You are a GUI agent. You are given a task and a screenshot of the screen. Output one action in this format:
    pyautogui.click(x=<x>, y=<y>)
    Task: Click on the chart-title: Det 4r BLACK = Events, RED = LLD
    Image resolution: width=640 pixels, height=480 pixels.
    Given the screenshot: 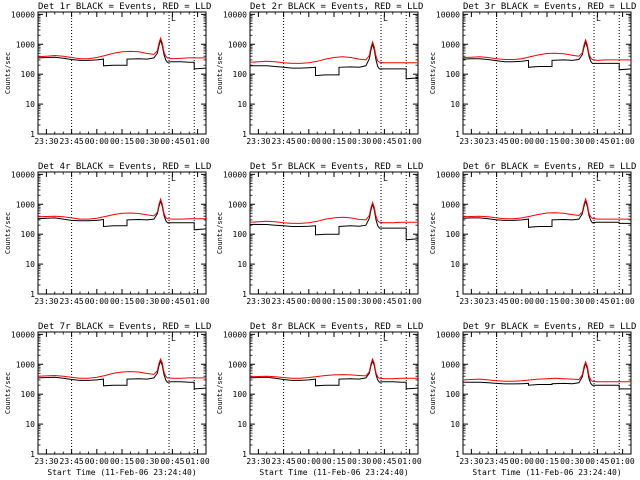 What is the action you would take?
    pyautogui.click(x=124, y=167)
    